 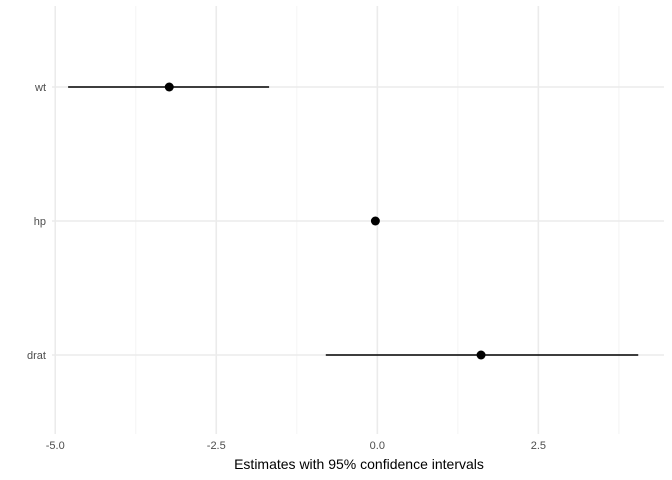 I want to click on x-tick-label: 0.0, so click(x=377, y=446).